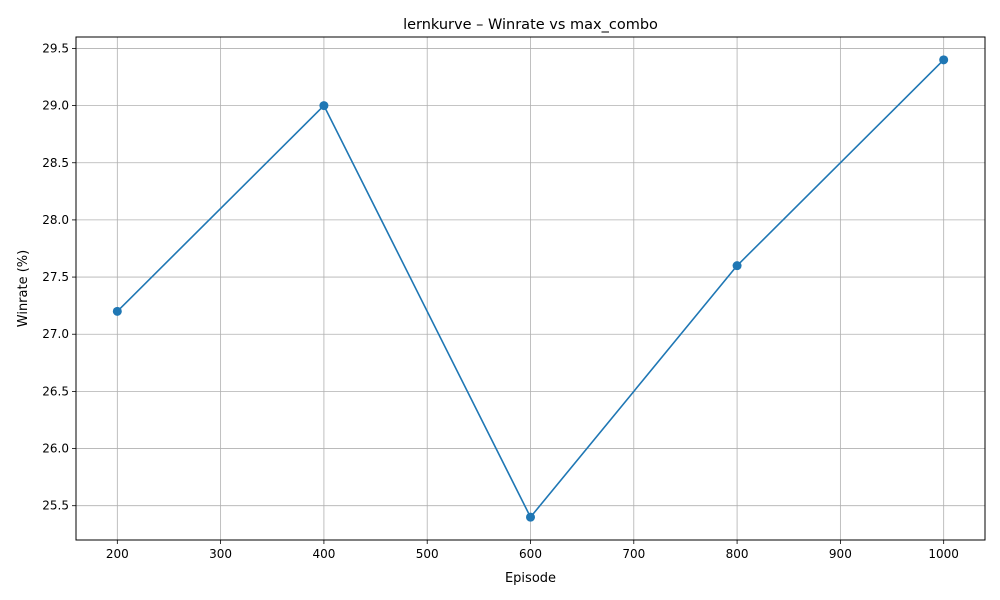 Image resolution: width=1000 pixels, height=600 pixels. Describe the element at coordinates (323, 554) in the screenshot. I see `x-tick-label: 400` at that location.